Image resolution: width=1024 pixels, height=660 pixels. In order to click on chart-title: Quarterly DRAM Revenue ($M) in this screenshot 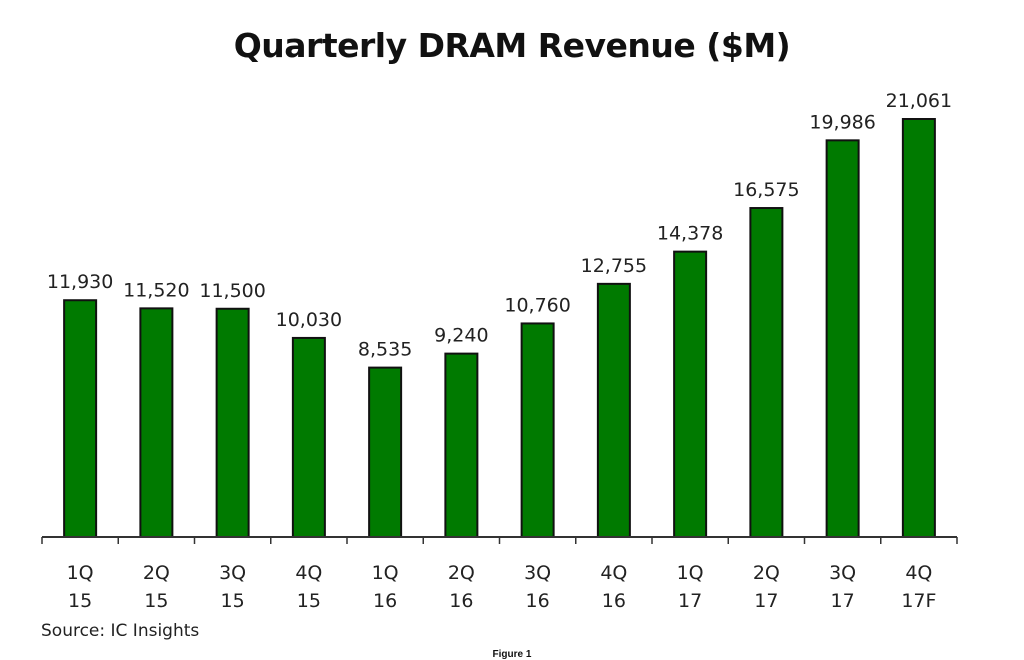, I will do `click(512, 45)`.